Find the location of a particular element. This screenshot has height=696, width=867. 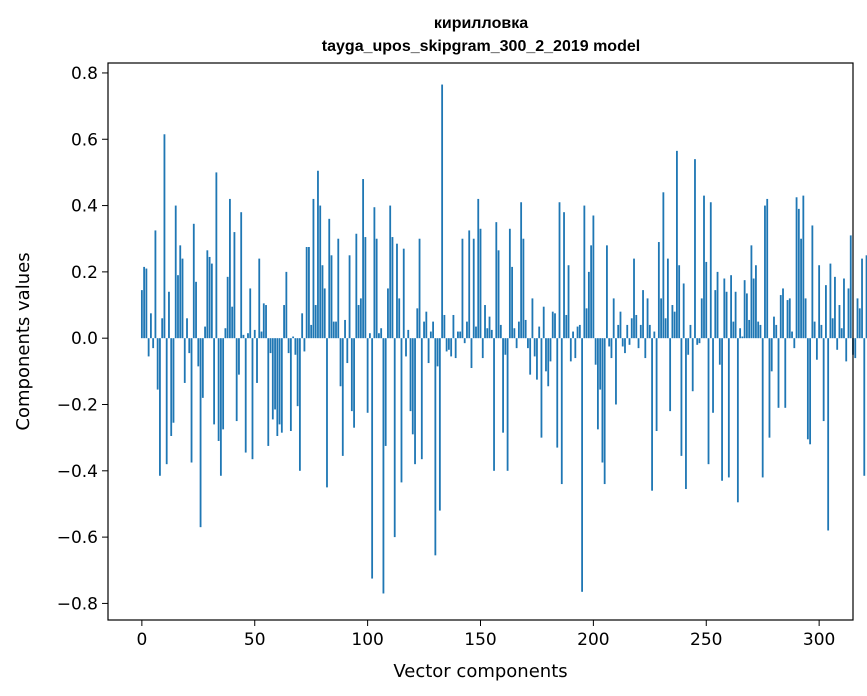

y-tick-label: 0.8 is located at coordinates (84, 74).